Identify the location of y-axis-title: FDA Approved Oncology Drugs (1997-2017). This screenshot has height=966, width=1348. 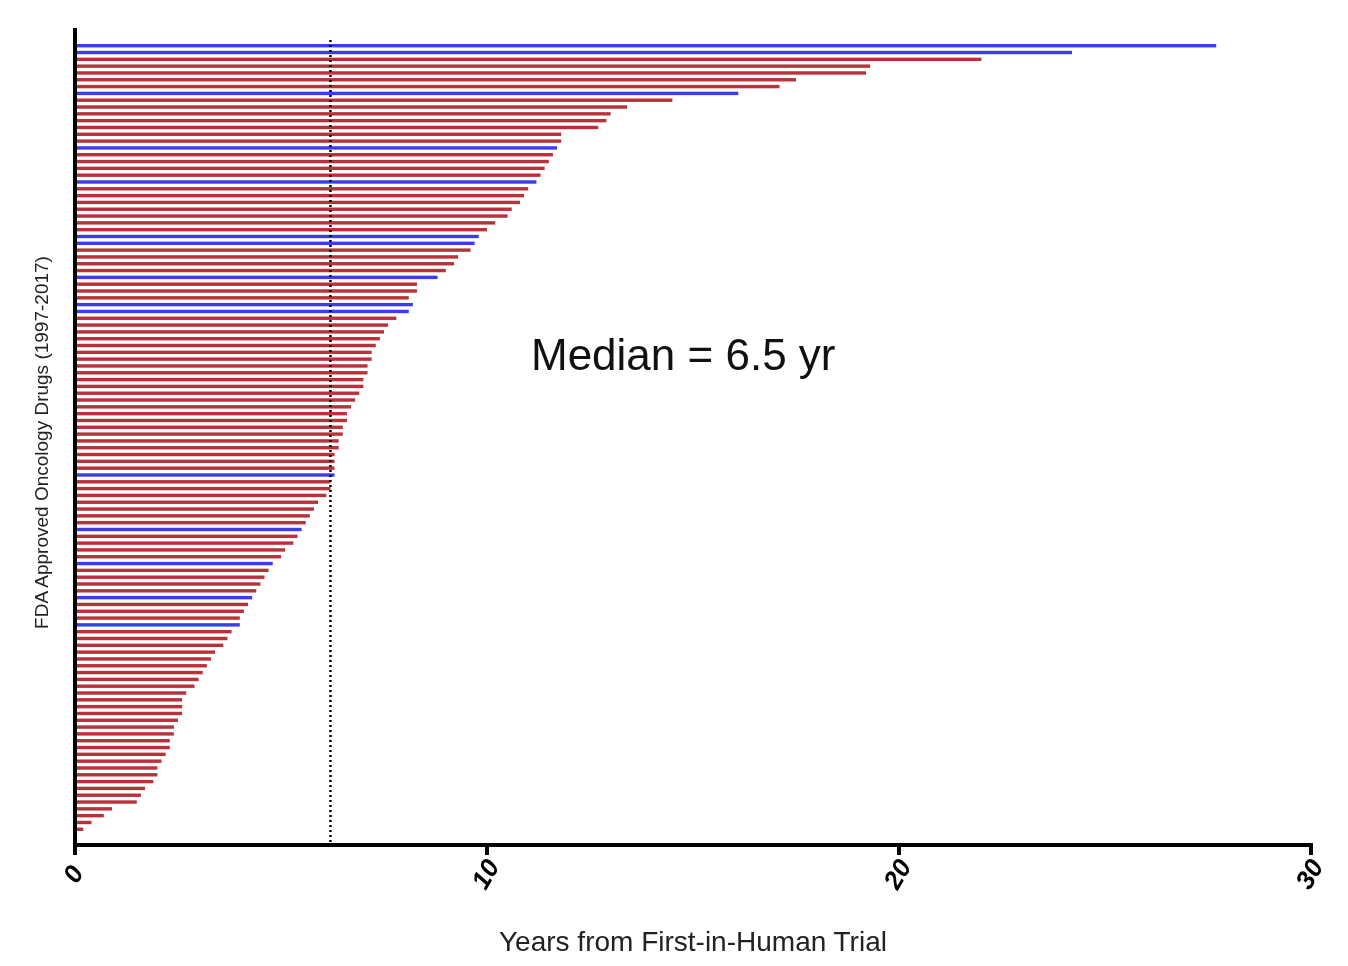
(41, 442).